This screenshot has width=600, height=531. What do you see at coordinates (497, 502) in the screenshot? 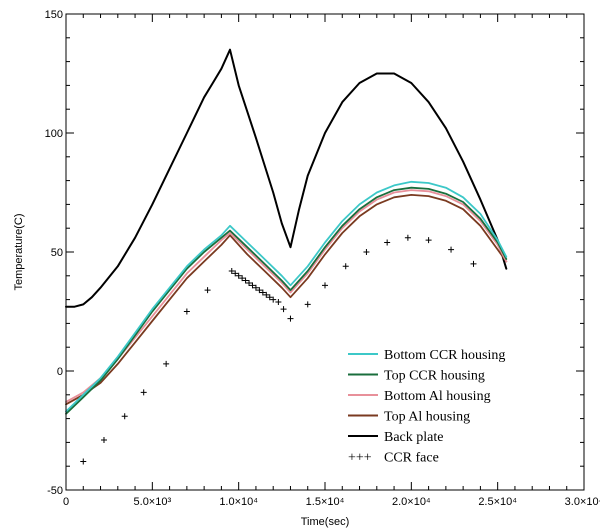
I see `x-tick-label: 2.5×10⁴` at bounding box center [497, 502].